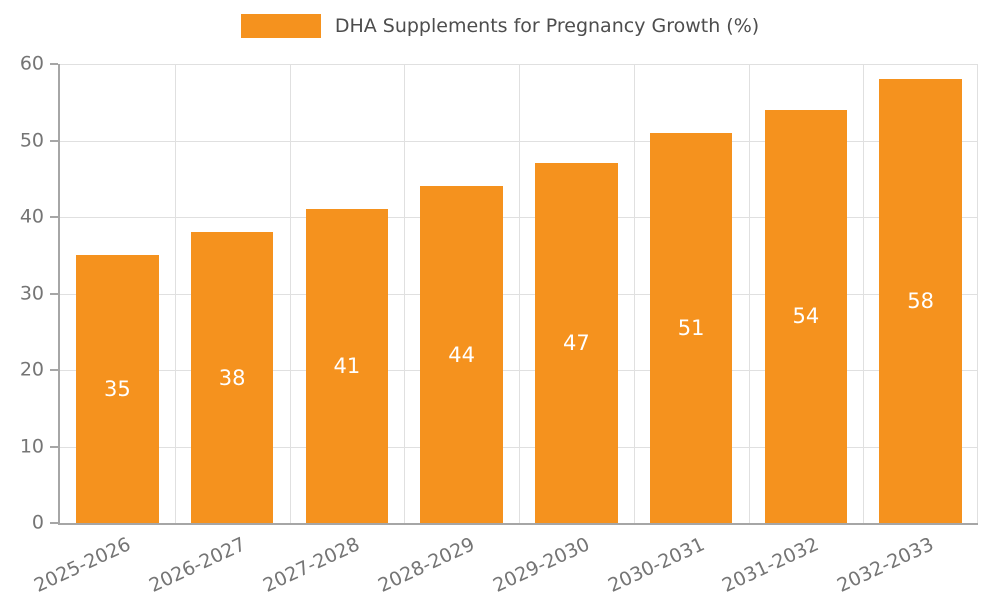 This screenshot has height=600, width=1000. What do you see at coordinates (31, 140) in the screenshot?
I see `y-tick-label: 50` at bounding box center [31, 140].